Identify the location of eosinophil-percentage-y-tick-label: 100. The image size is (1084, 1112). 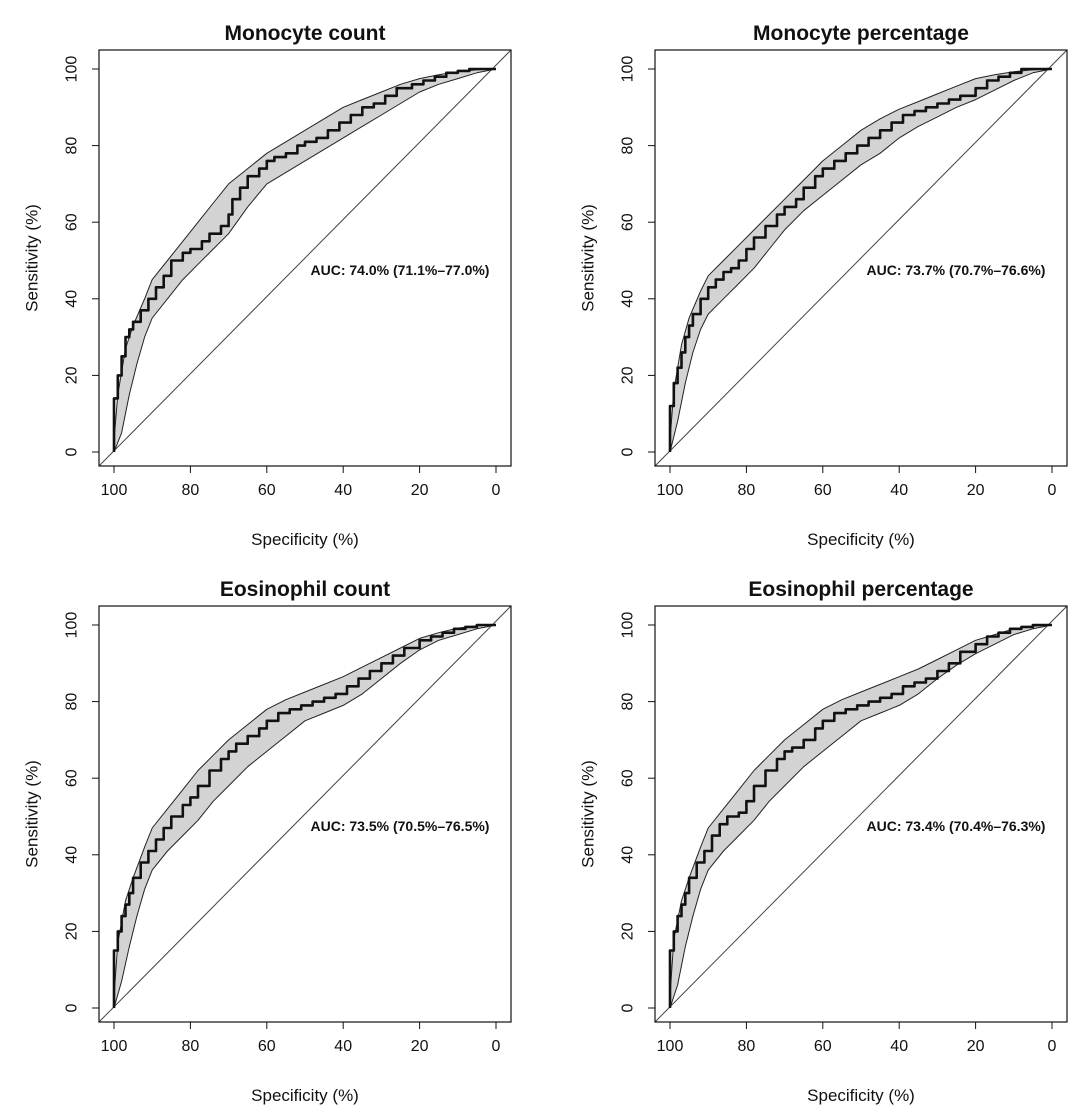
(628, 625).